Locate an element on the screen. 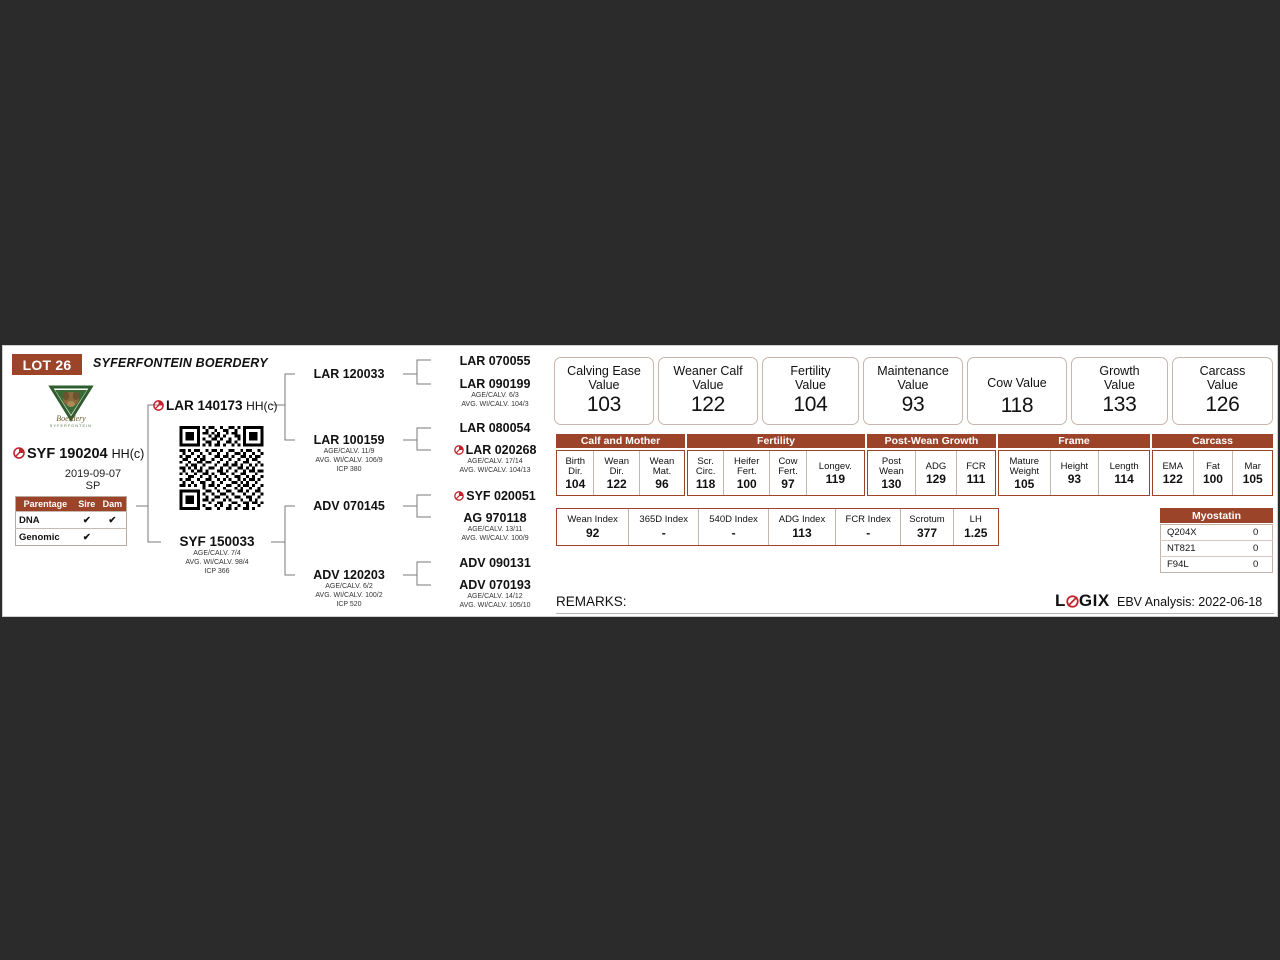 This screenshot has height=960, width=1280. index-value-wean: 92 is located at coordinates (592, 533).